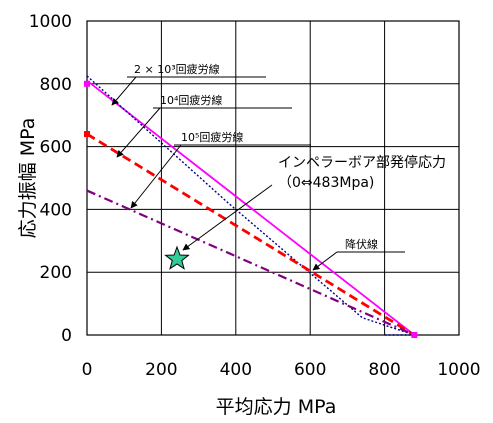  I want to click on y-axis-label: 応力振幅 MPa, so click(28, 178).